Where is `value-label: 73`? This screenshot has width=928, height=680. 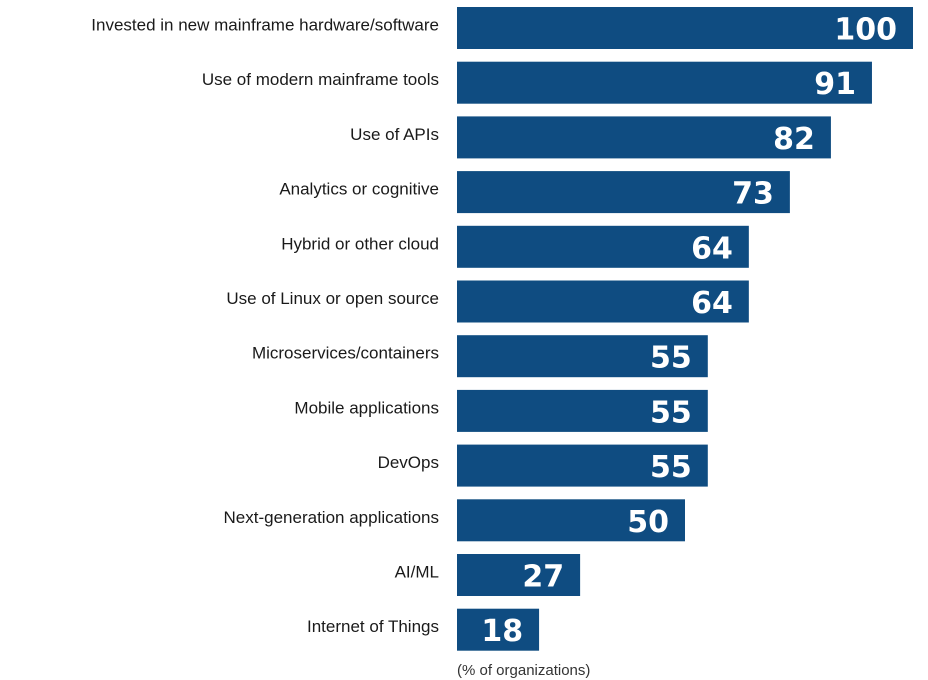
value-label: 73 is located at coordinates (753, 194).